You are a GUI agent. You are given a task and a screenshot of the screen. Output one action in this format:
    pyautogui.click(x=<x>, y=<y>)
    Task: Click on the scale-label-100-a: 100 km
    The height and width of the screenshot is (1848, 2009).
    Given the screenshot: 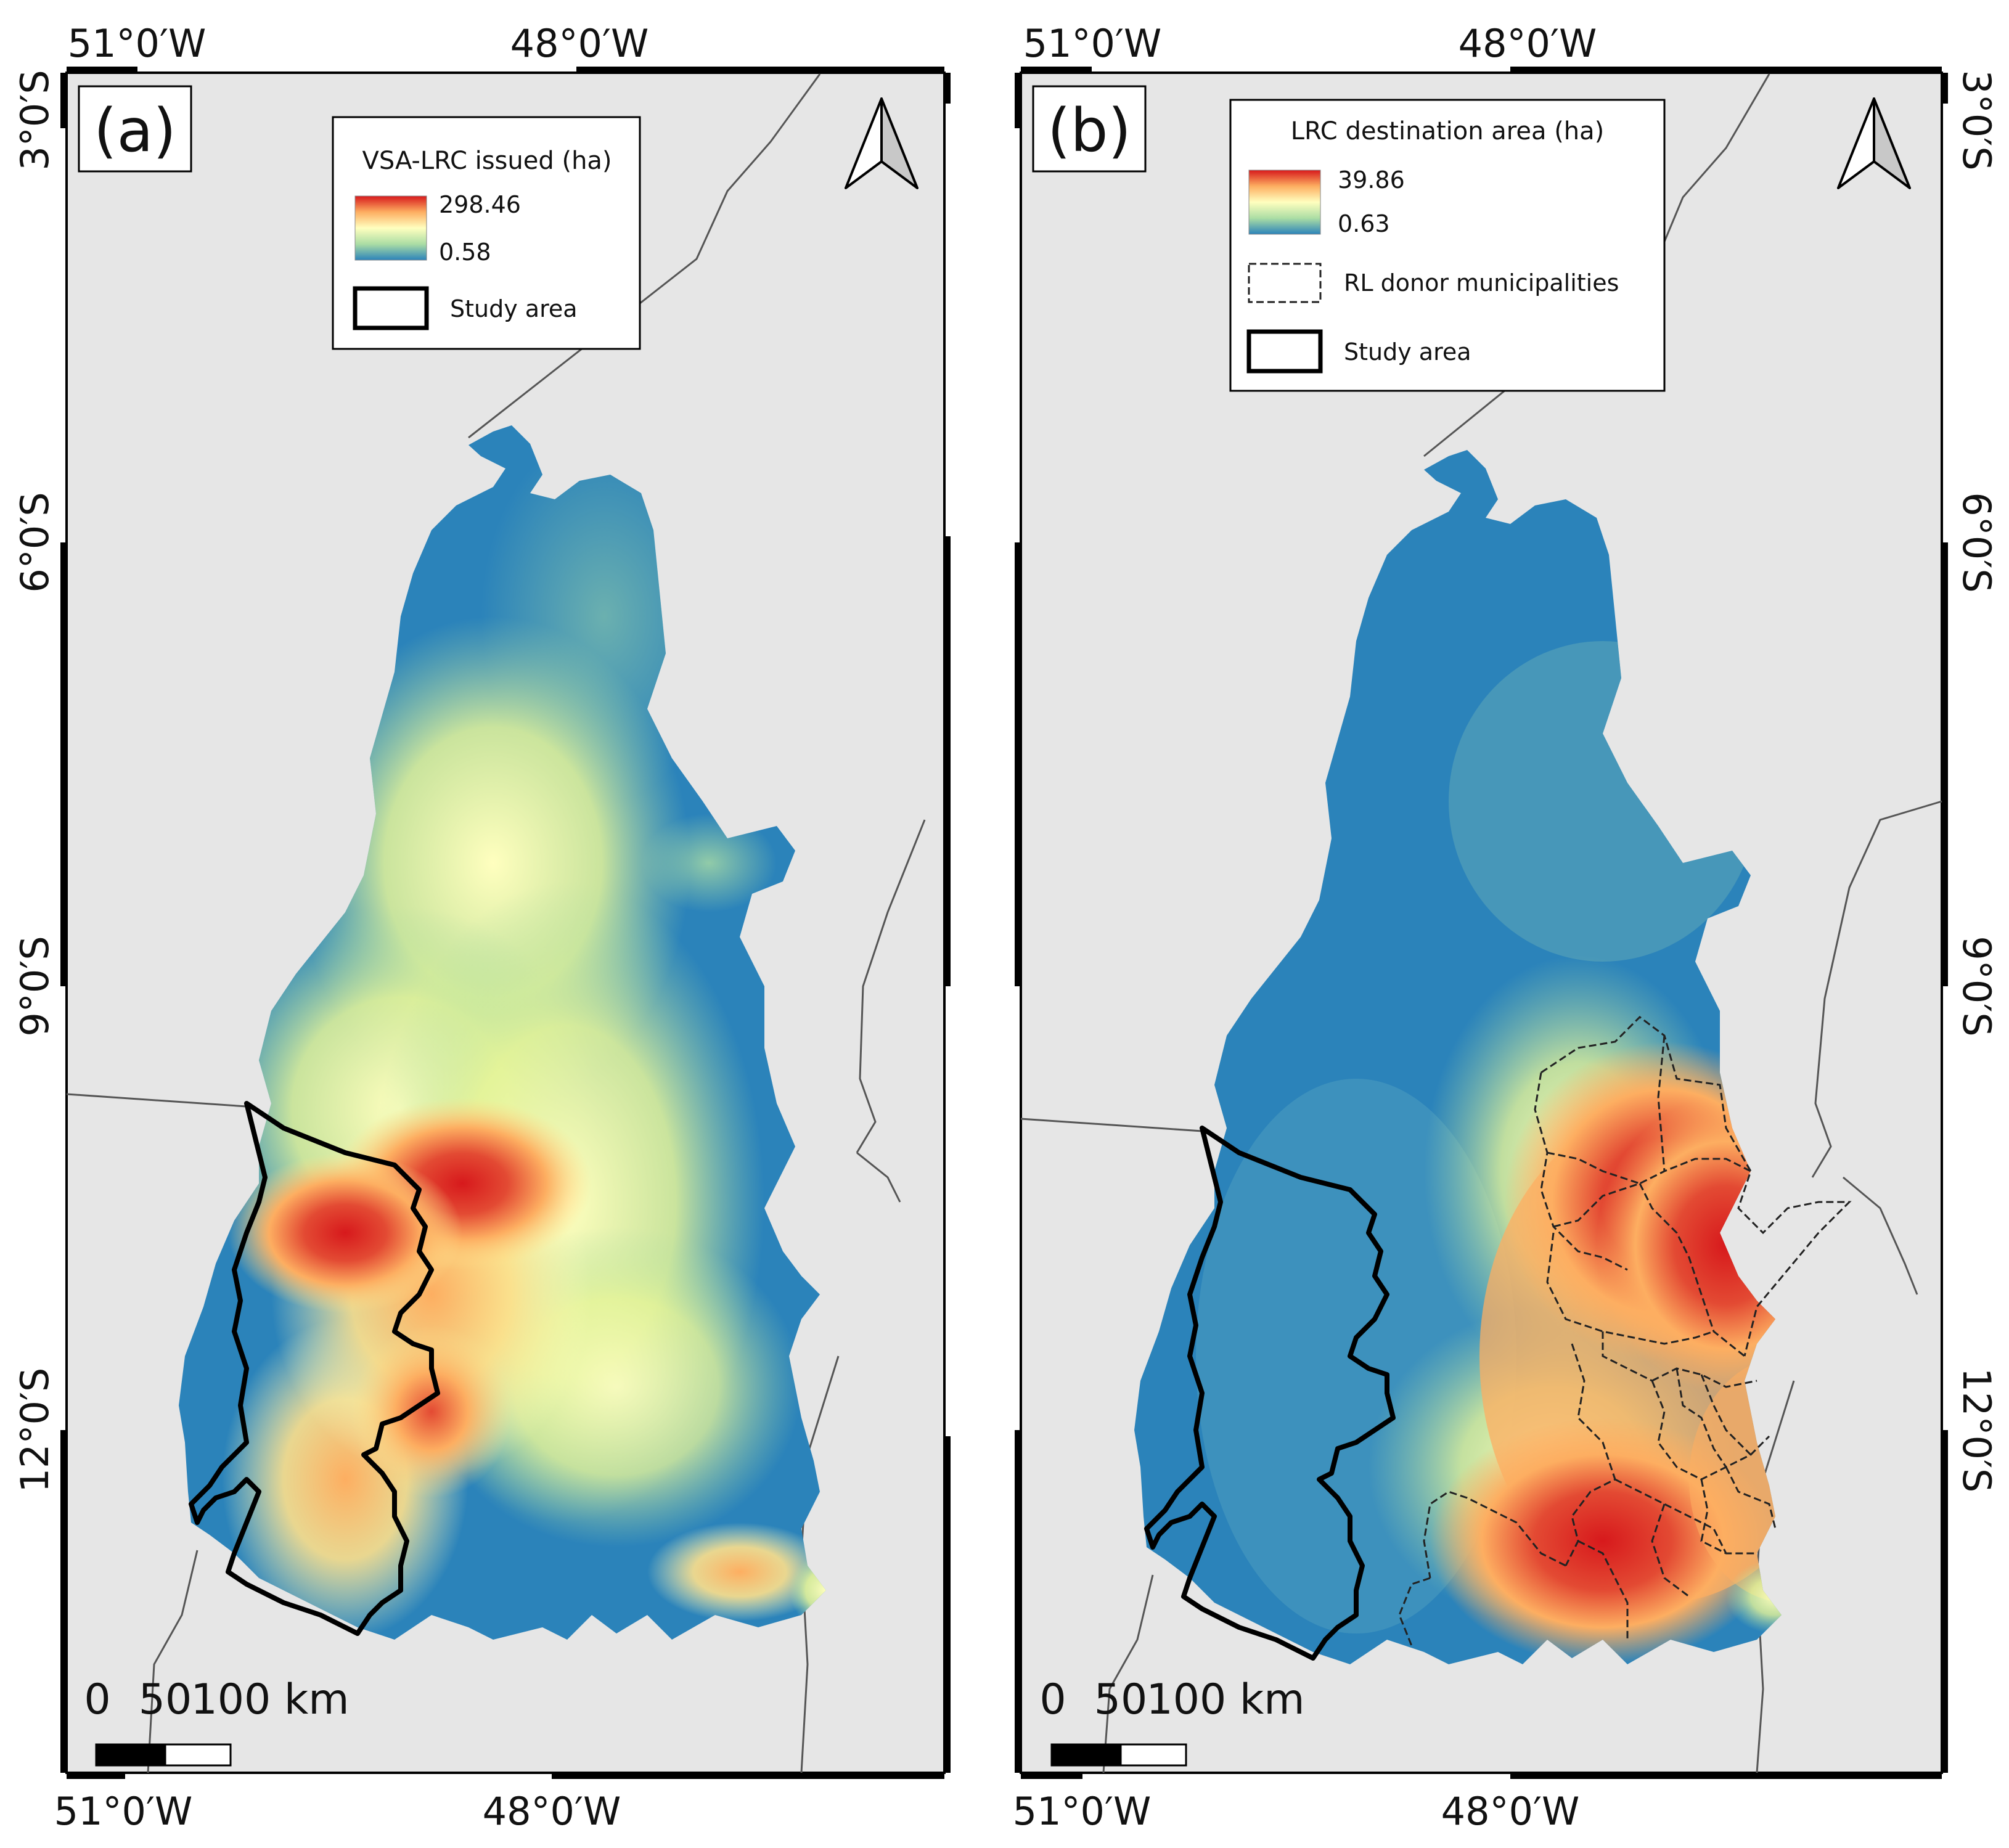 What is the action you would take?
    pyautogui.click(x=269, y=1699)
    